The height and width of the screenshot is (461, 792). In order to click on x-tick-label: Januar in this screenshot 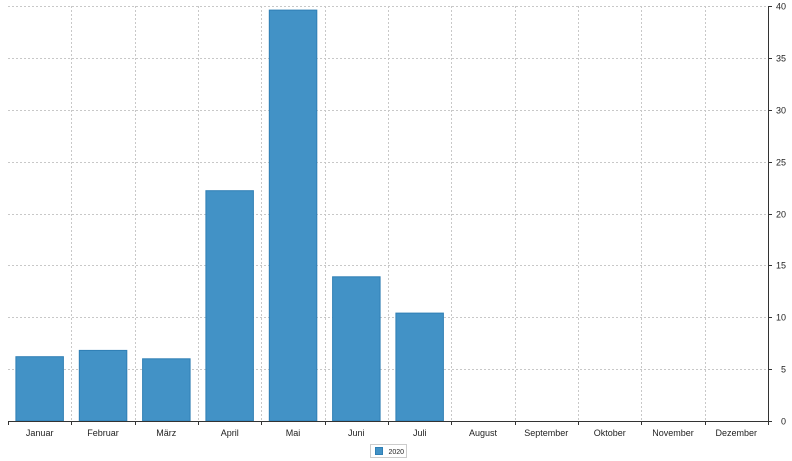, I will do `click(40, 433)`.